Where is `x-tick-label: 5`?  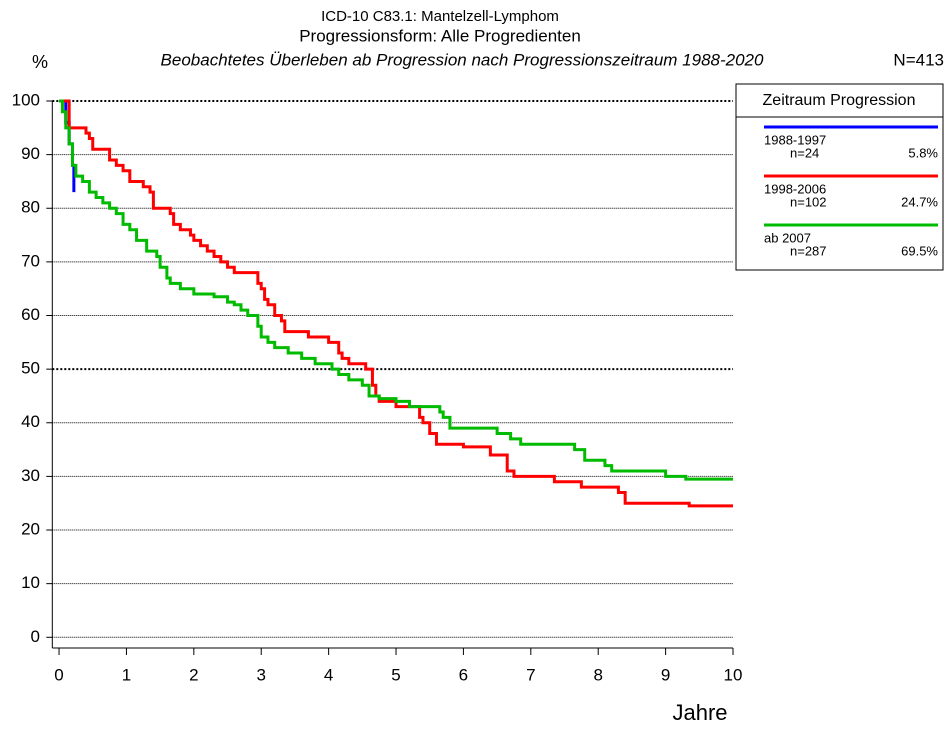
x-tick-label: 5 is located at coordinates (395, 674).